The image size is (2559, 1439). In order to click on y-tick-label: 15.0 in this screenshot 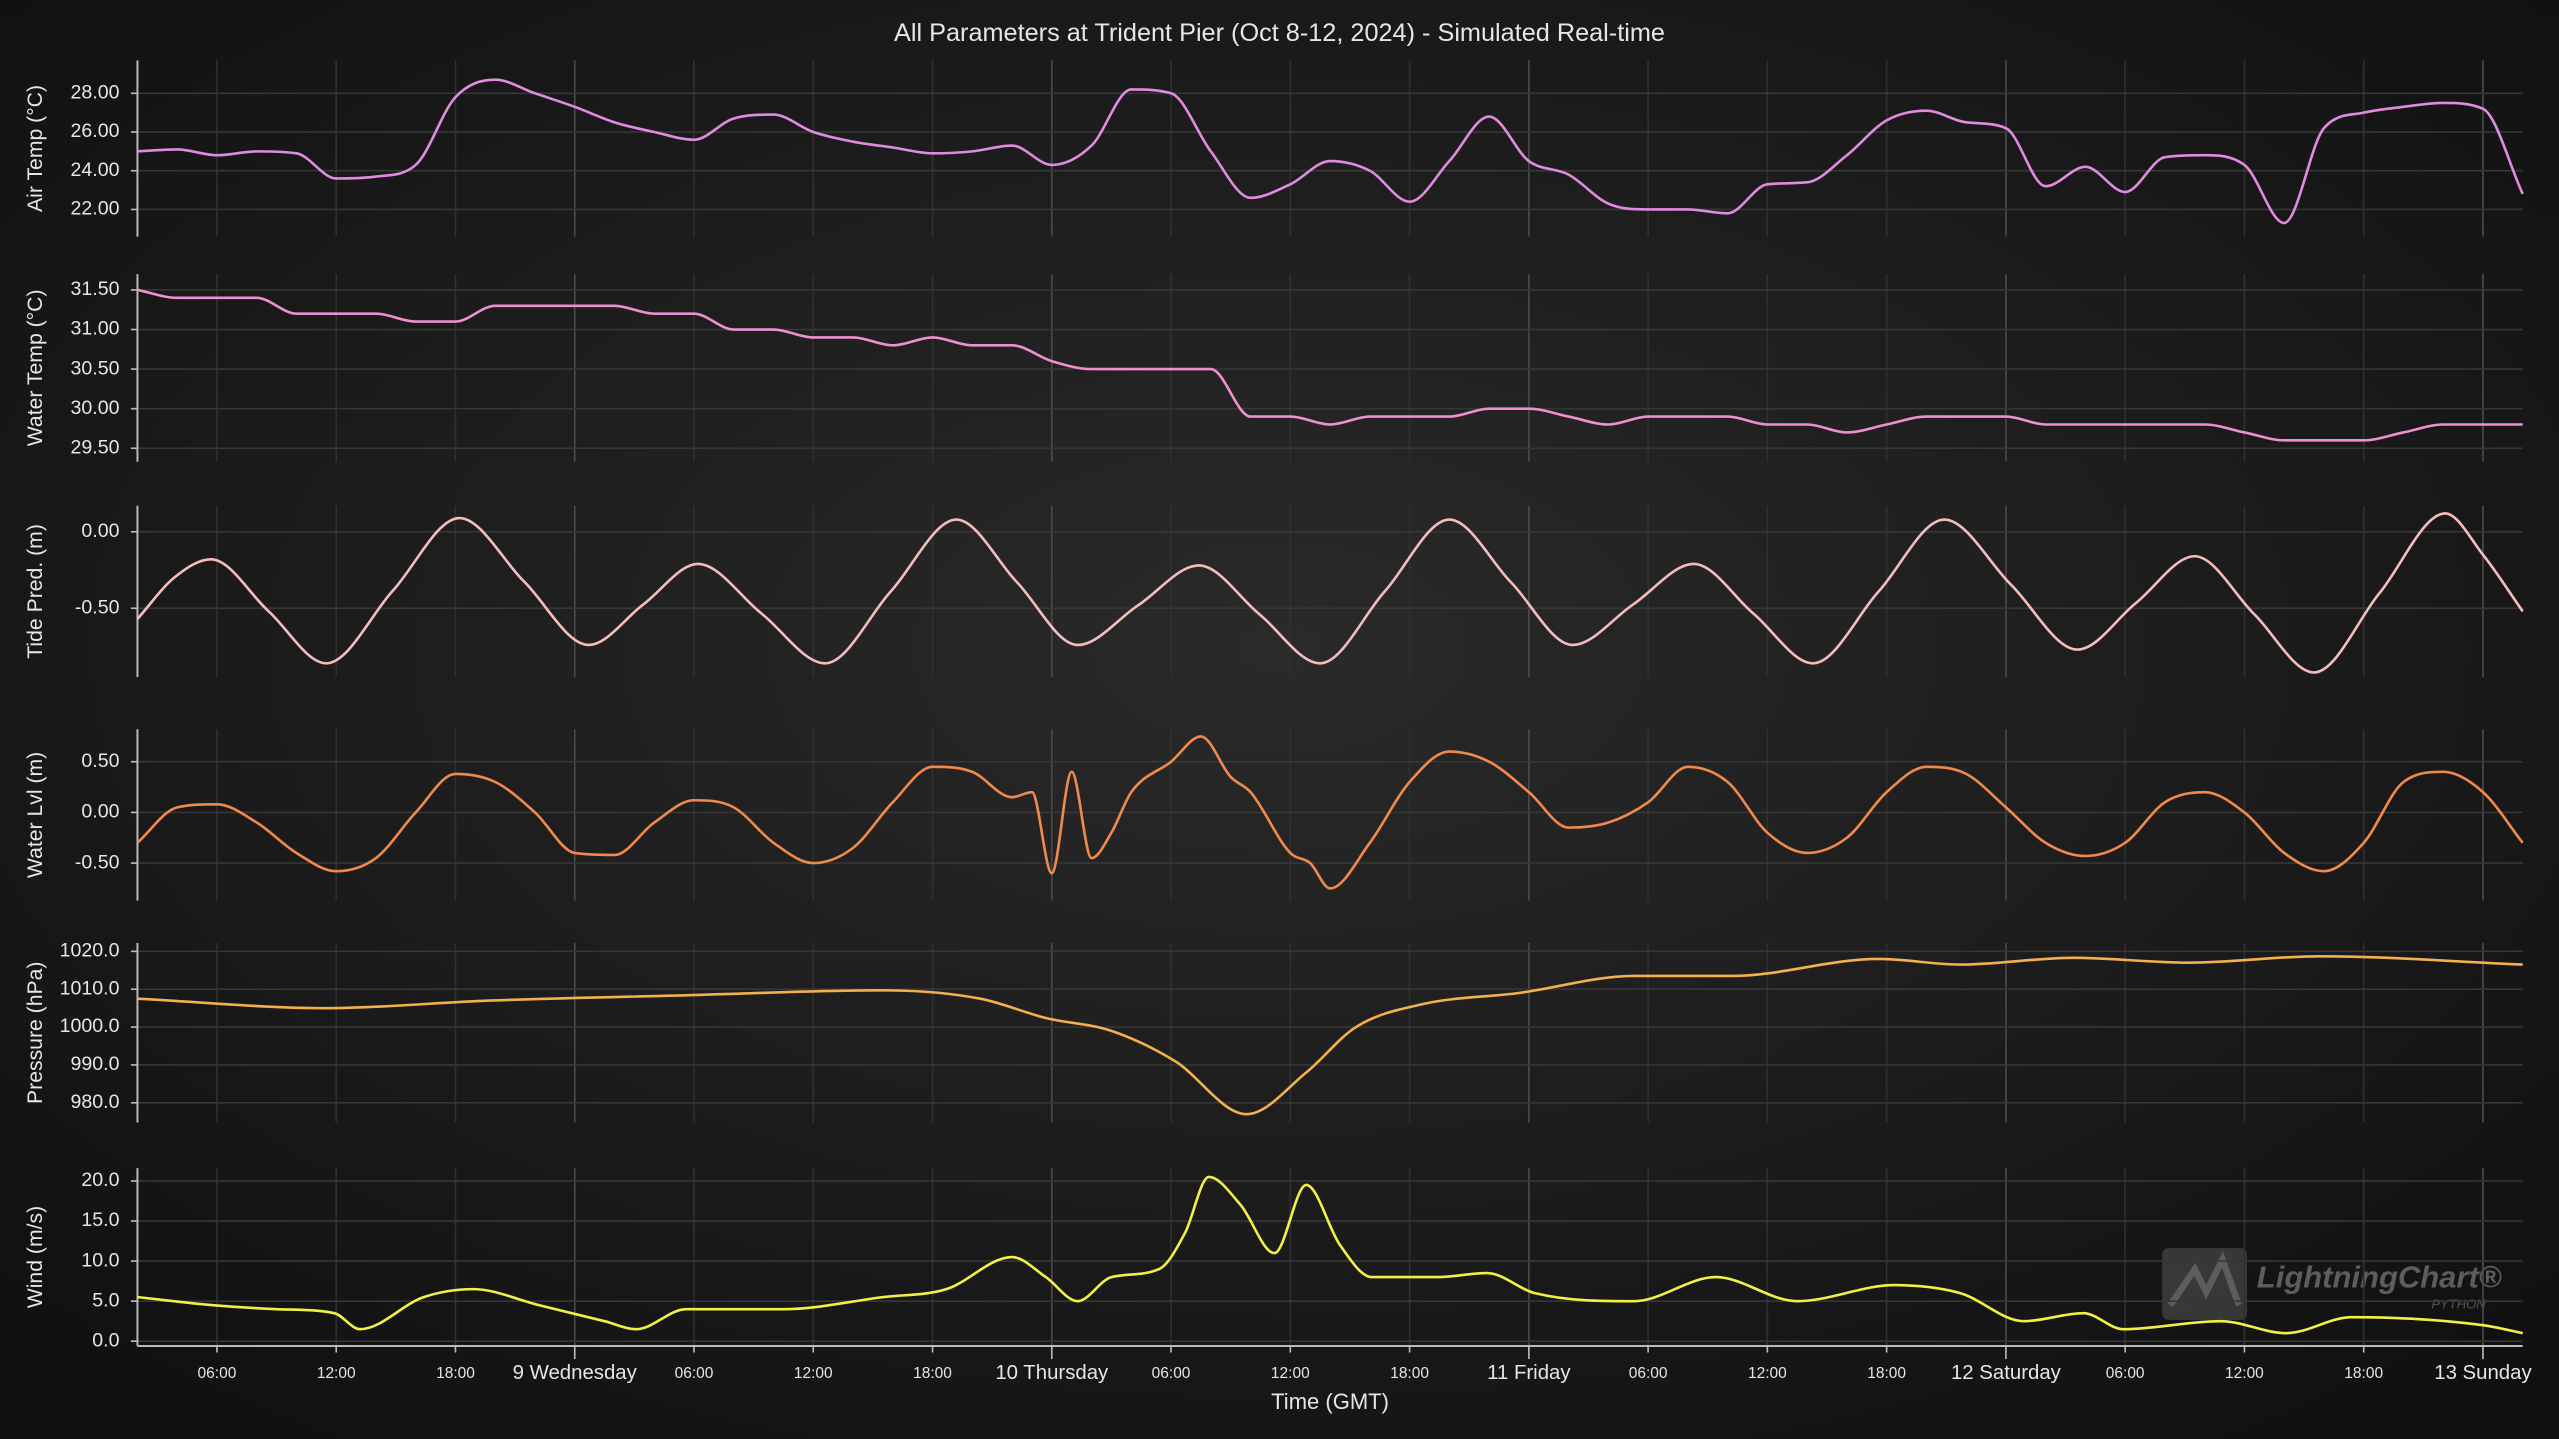, I will do `click(100, 1220)`.